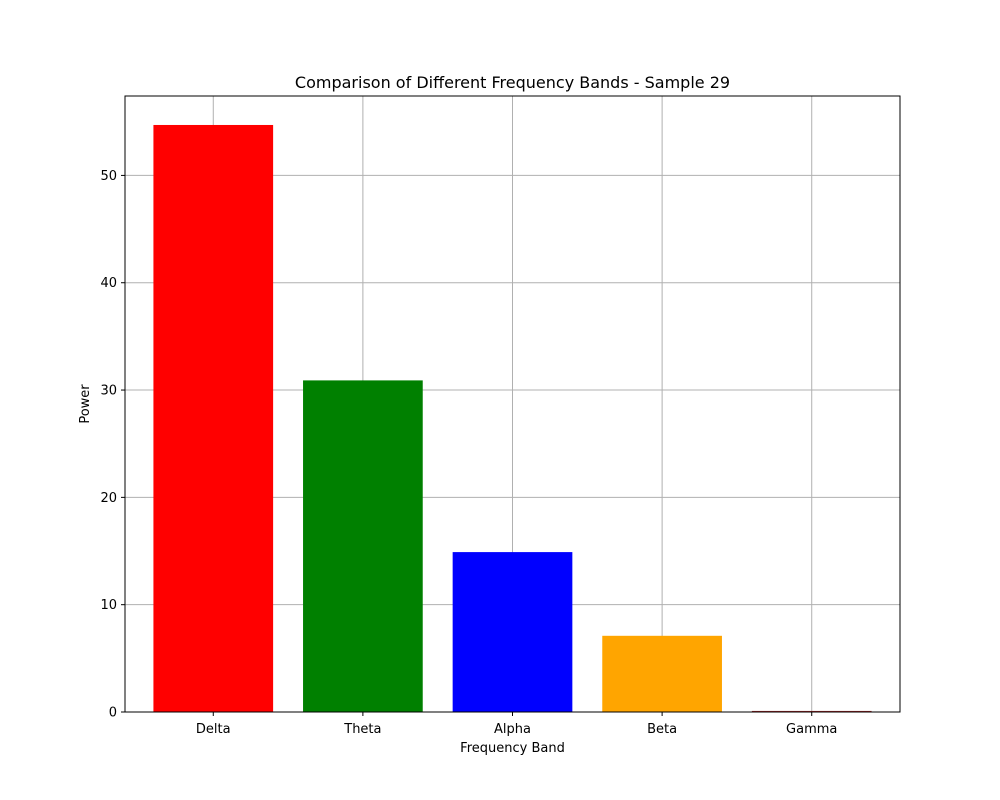 This screenshot has width=1000, height=800. Describe the element at coordinates (512, 748) in the screenshot. I see `x-axis-label: Frequency Band` at that location.